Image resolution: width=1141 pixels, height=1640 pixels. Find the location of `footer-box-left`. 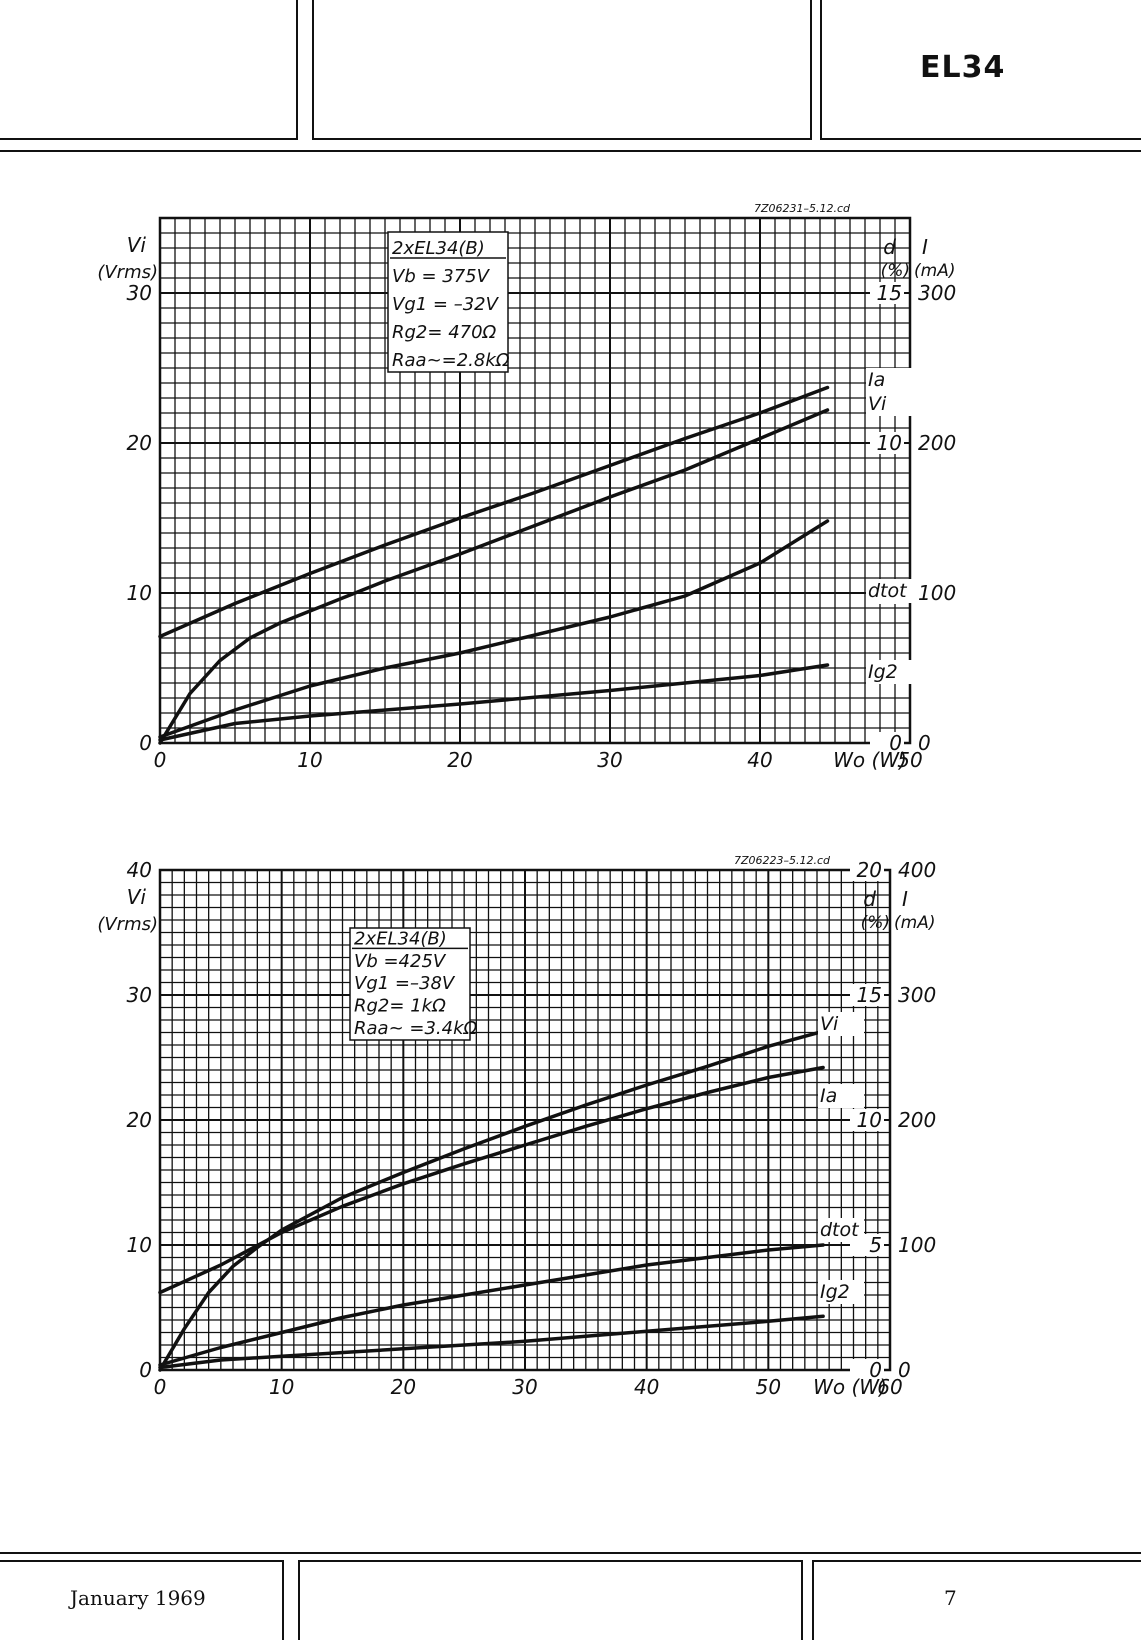

footer-box-left is located at coordinates (142, 1600).